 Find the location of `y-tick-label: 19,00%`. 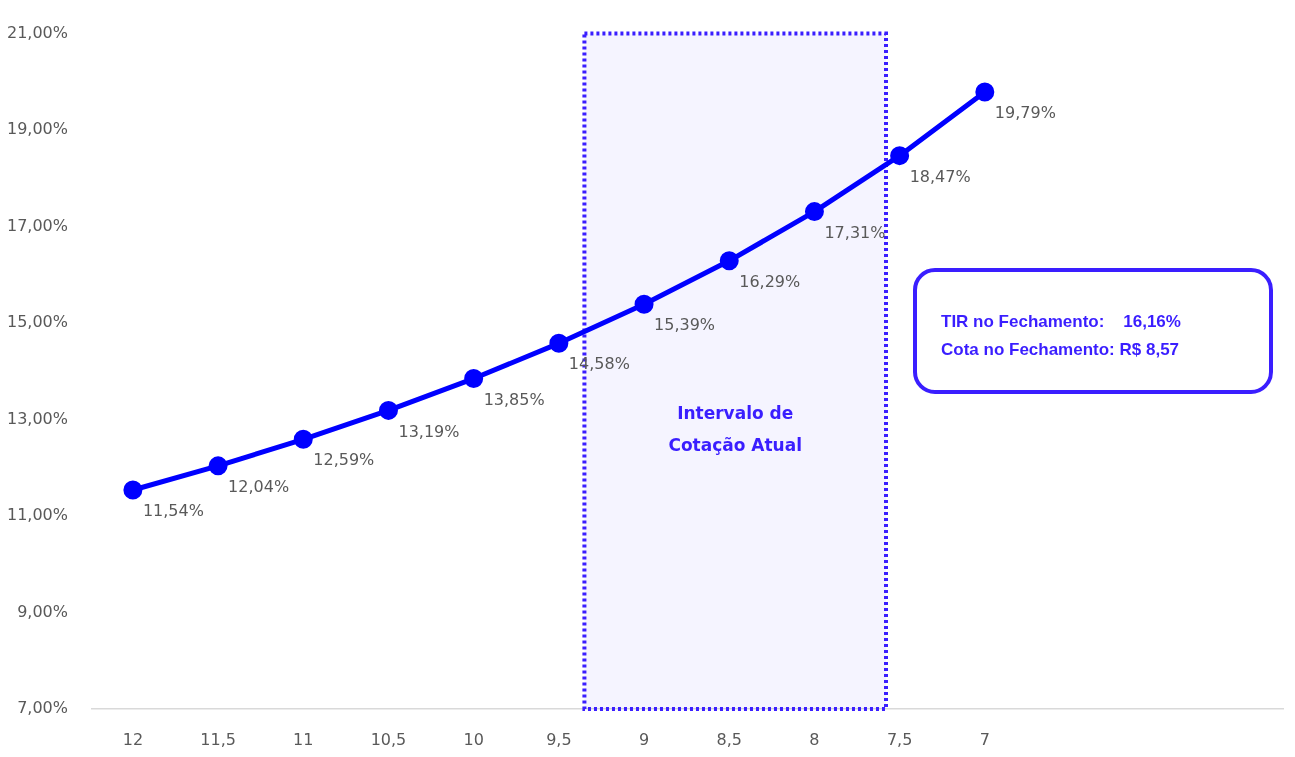

y-tick-label: 19,00% is located at coordinates (37, 129).